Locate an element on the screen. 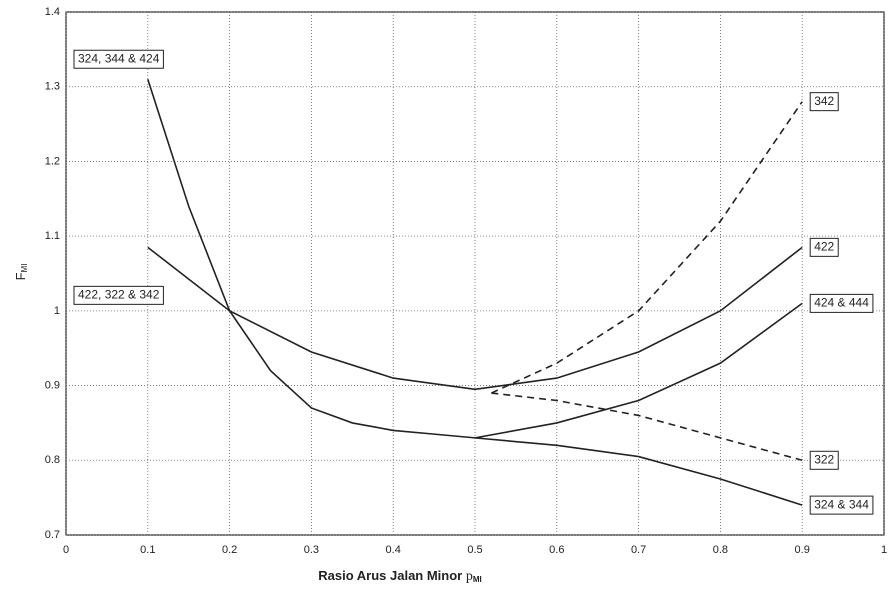 The height and width of the screenshot is (589, 888). x-tick-label: 0.1 is located at coordinates (147, 550).